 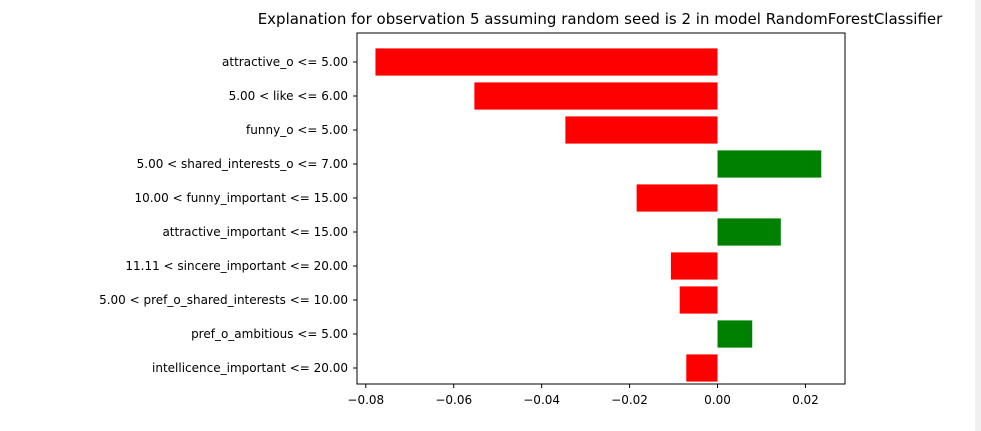 What do you see at coordinates (236, 266) in the screenshot?
I see `y-tick-label-6: 11.11 < sincere_important <= 20.00` at bounding box center [236, 266].